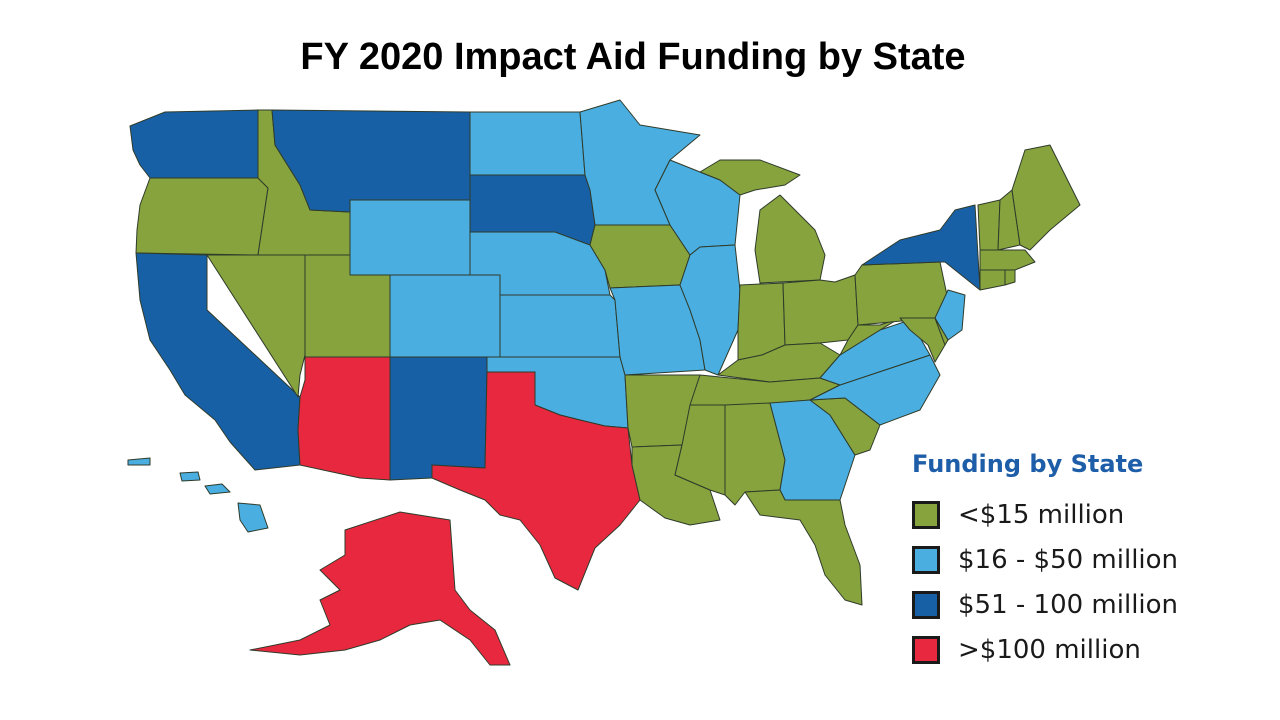 The width and height of the screenshot is (1280, 720). I want to click on state-ME, so click(1046, 197).